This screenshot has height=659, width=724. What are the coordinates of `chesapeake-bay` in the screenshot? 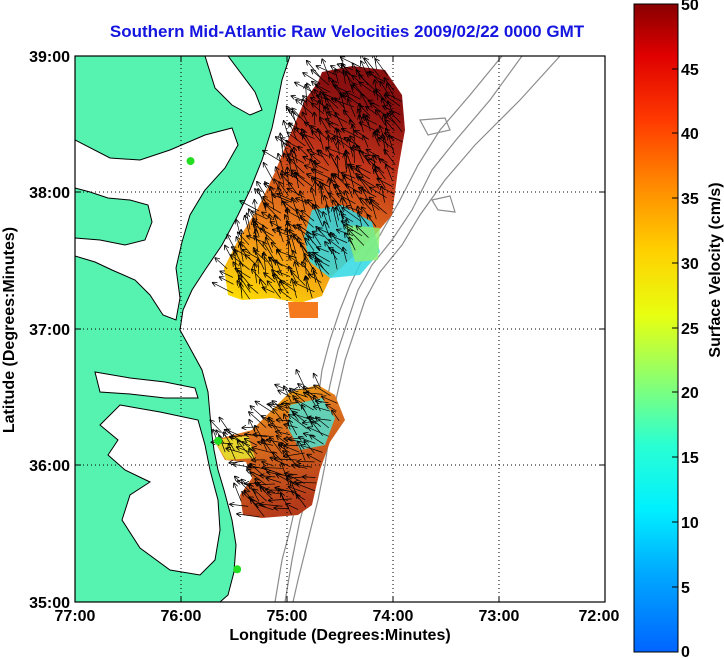 It's located at (157, 224).